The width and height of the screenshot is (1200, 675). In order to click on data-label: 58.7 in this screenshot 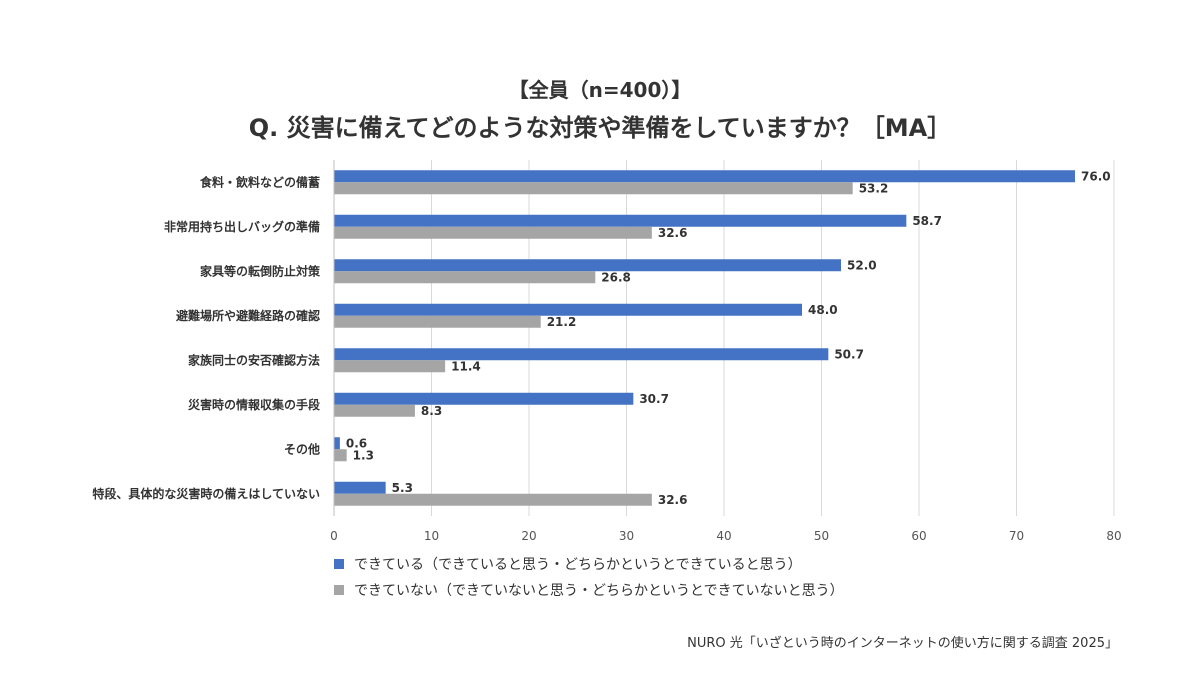, I will do `click(927, 221)`.